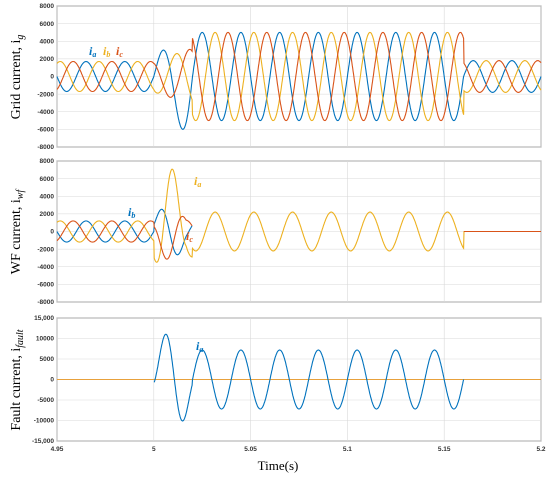 This screenshot has height=478, width=550. Describe the element at coordinates (45, 232) in the screenshot. I see `wf-current-y-ticks: 8000 6000 4000 2000 0 -2000 -4000 -6000 -8000` at that location.